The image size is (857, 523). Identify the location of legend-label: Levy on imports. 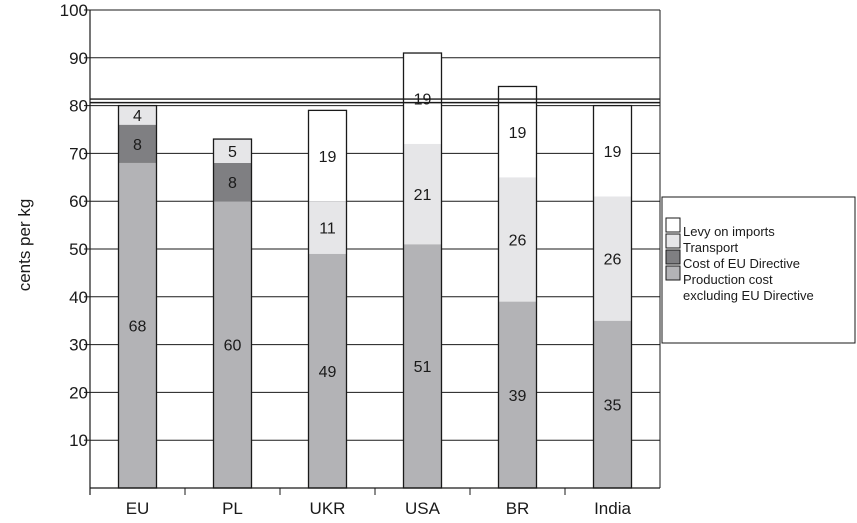
(729, 231).